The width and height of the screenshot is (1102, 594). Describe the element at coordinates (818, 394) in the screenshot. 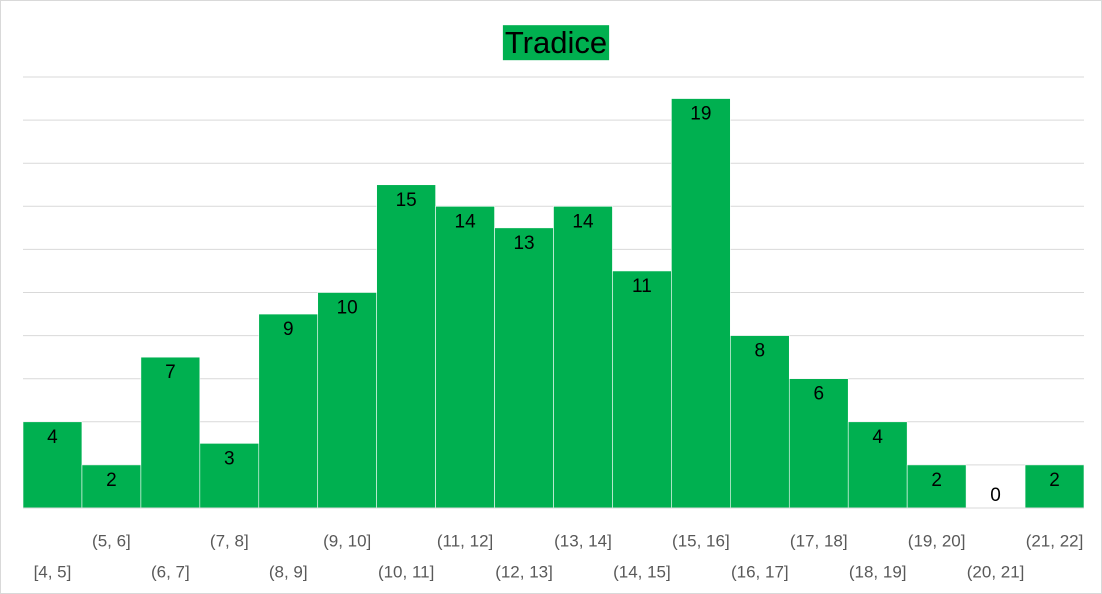

I see `data-label: 6` at that location.